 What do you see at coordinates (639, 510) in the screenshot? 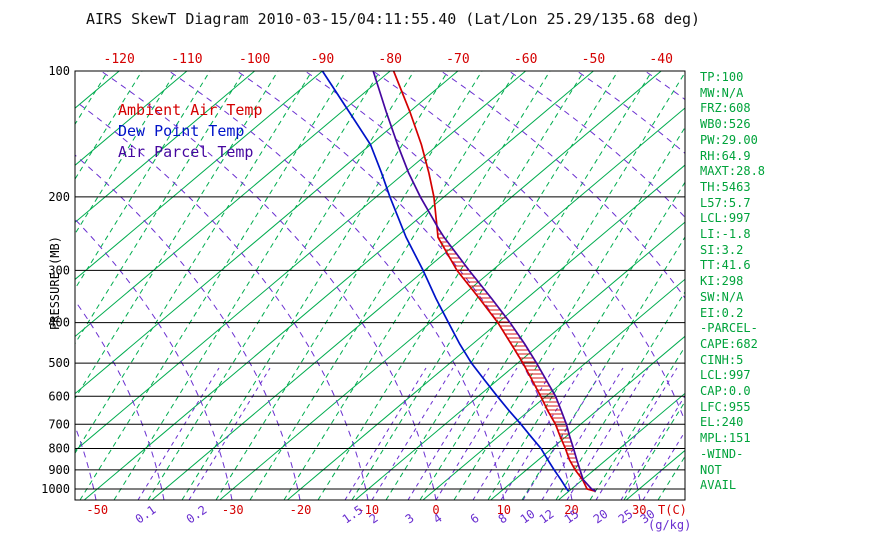
I see `bottom-temp-tick-label: 30` at bounding box center [639, 510].